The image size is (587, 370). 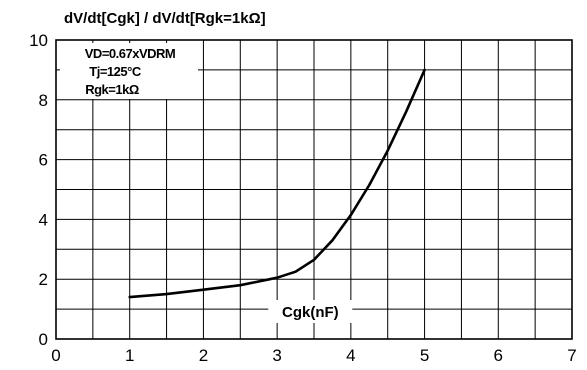 What do you see at coordinates (115, 71) in the screenshot?
I see `annotation-line: Tj=125°C` at bounding box center [115, 71].